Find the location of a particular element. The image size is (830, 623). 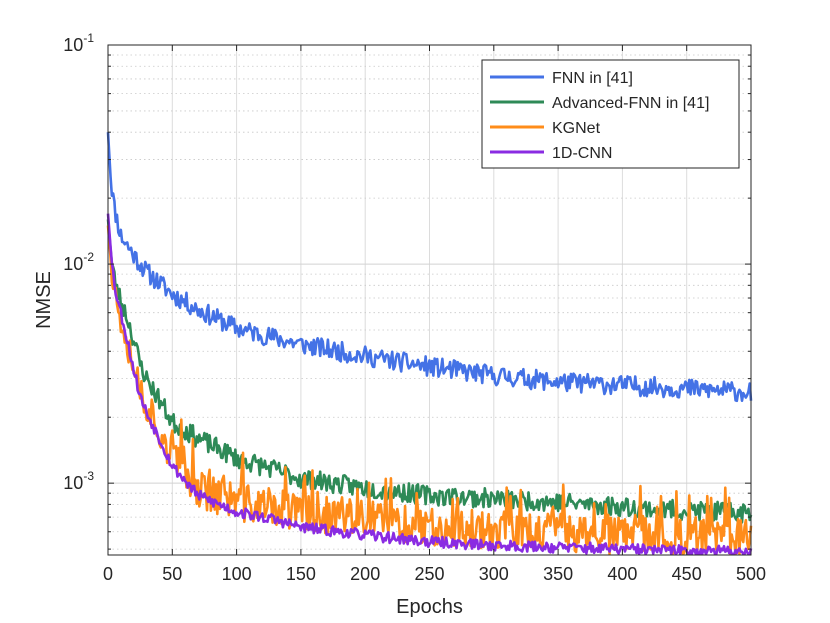

y-axis-title: NMSE is located at coordinates (44, 300).